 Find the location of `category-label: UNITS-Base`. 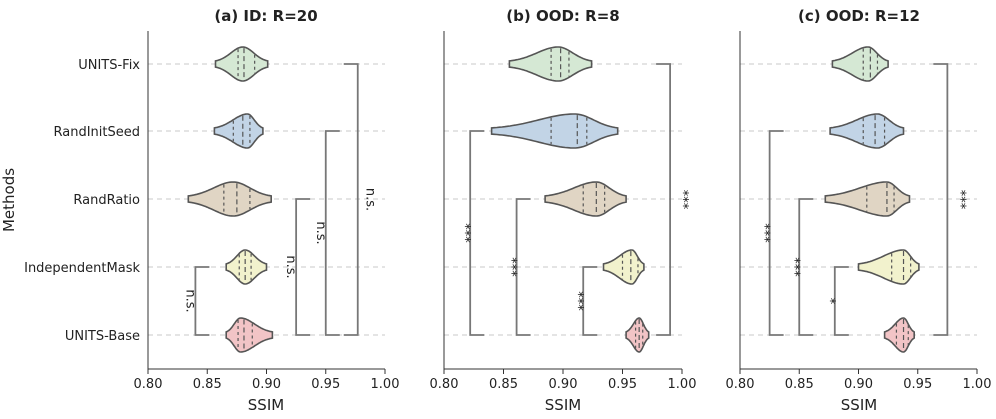

category-label: UNITS-Base is located at coordinates (102, 336).